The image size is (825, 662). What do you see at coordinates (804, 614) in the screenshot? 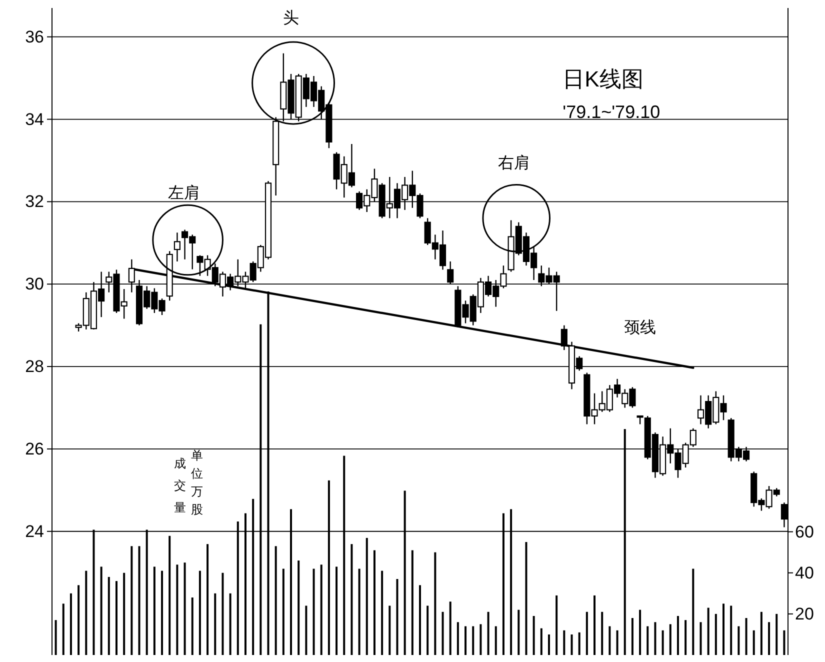
I see `y2-tick-label: 20` at bounding box center [804, 614].